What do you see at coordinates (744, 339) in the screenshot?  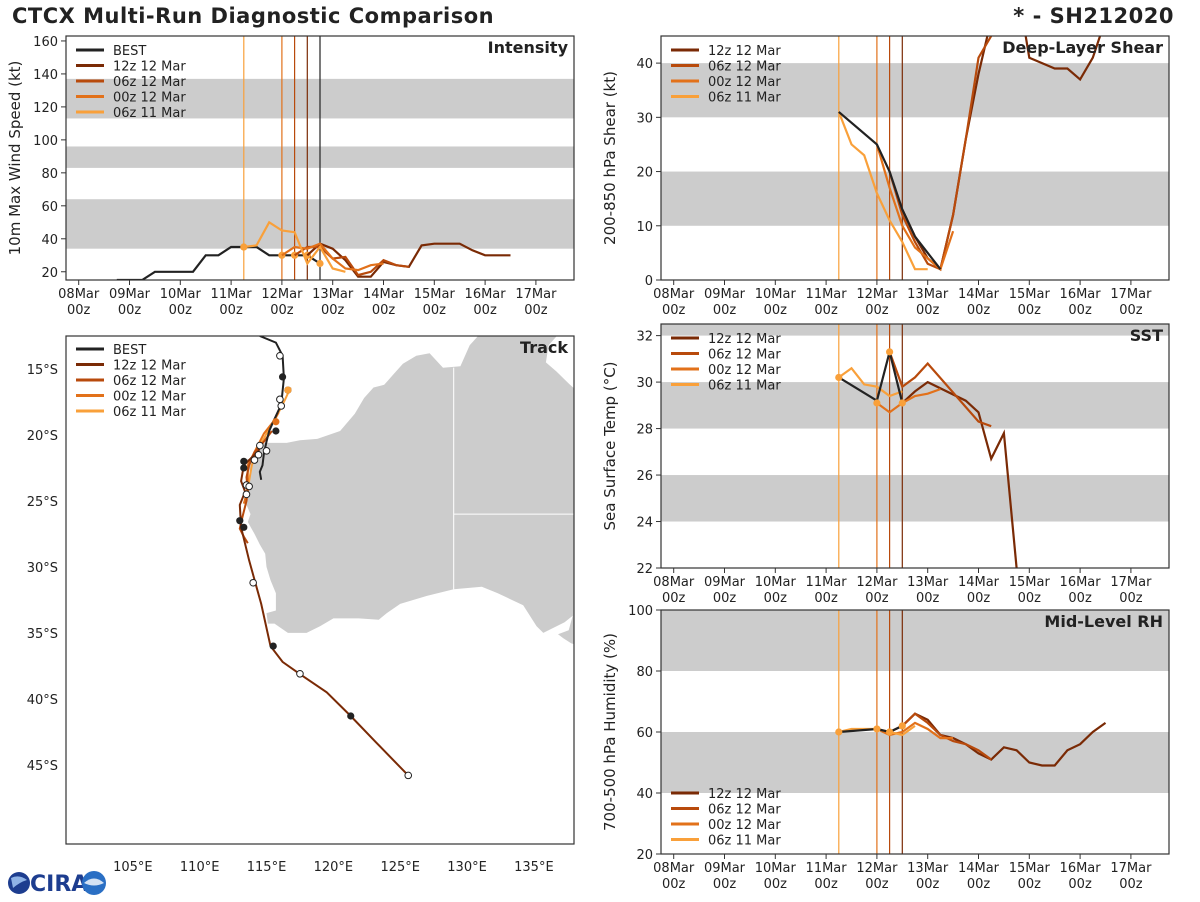 I see `legend-label: 12z 12 Mar` at bounding box center [744, 339].